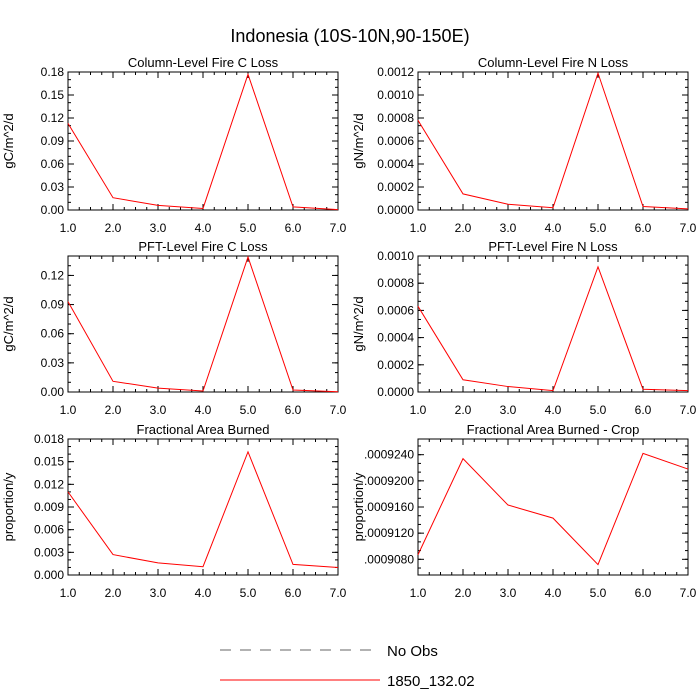  What do you see at coordinates (49, 462) in the screenshot?
I see `y-tick-label: 0.015` at bounding box center [49, 462].